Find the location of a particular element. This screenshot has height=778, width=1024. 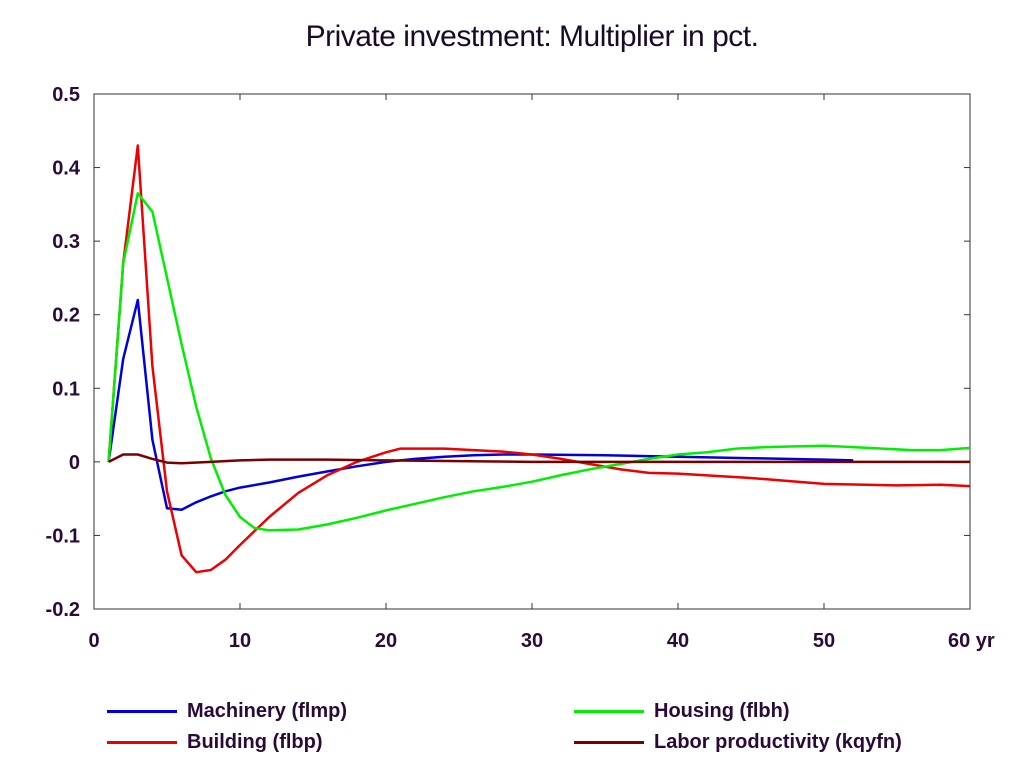

series-line-labor-productivity-kqyfn is located at coordinates (539, 459).